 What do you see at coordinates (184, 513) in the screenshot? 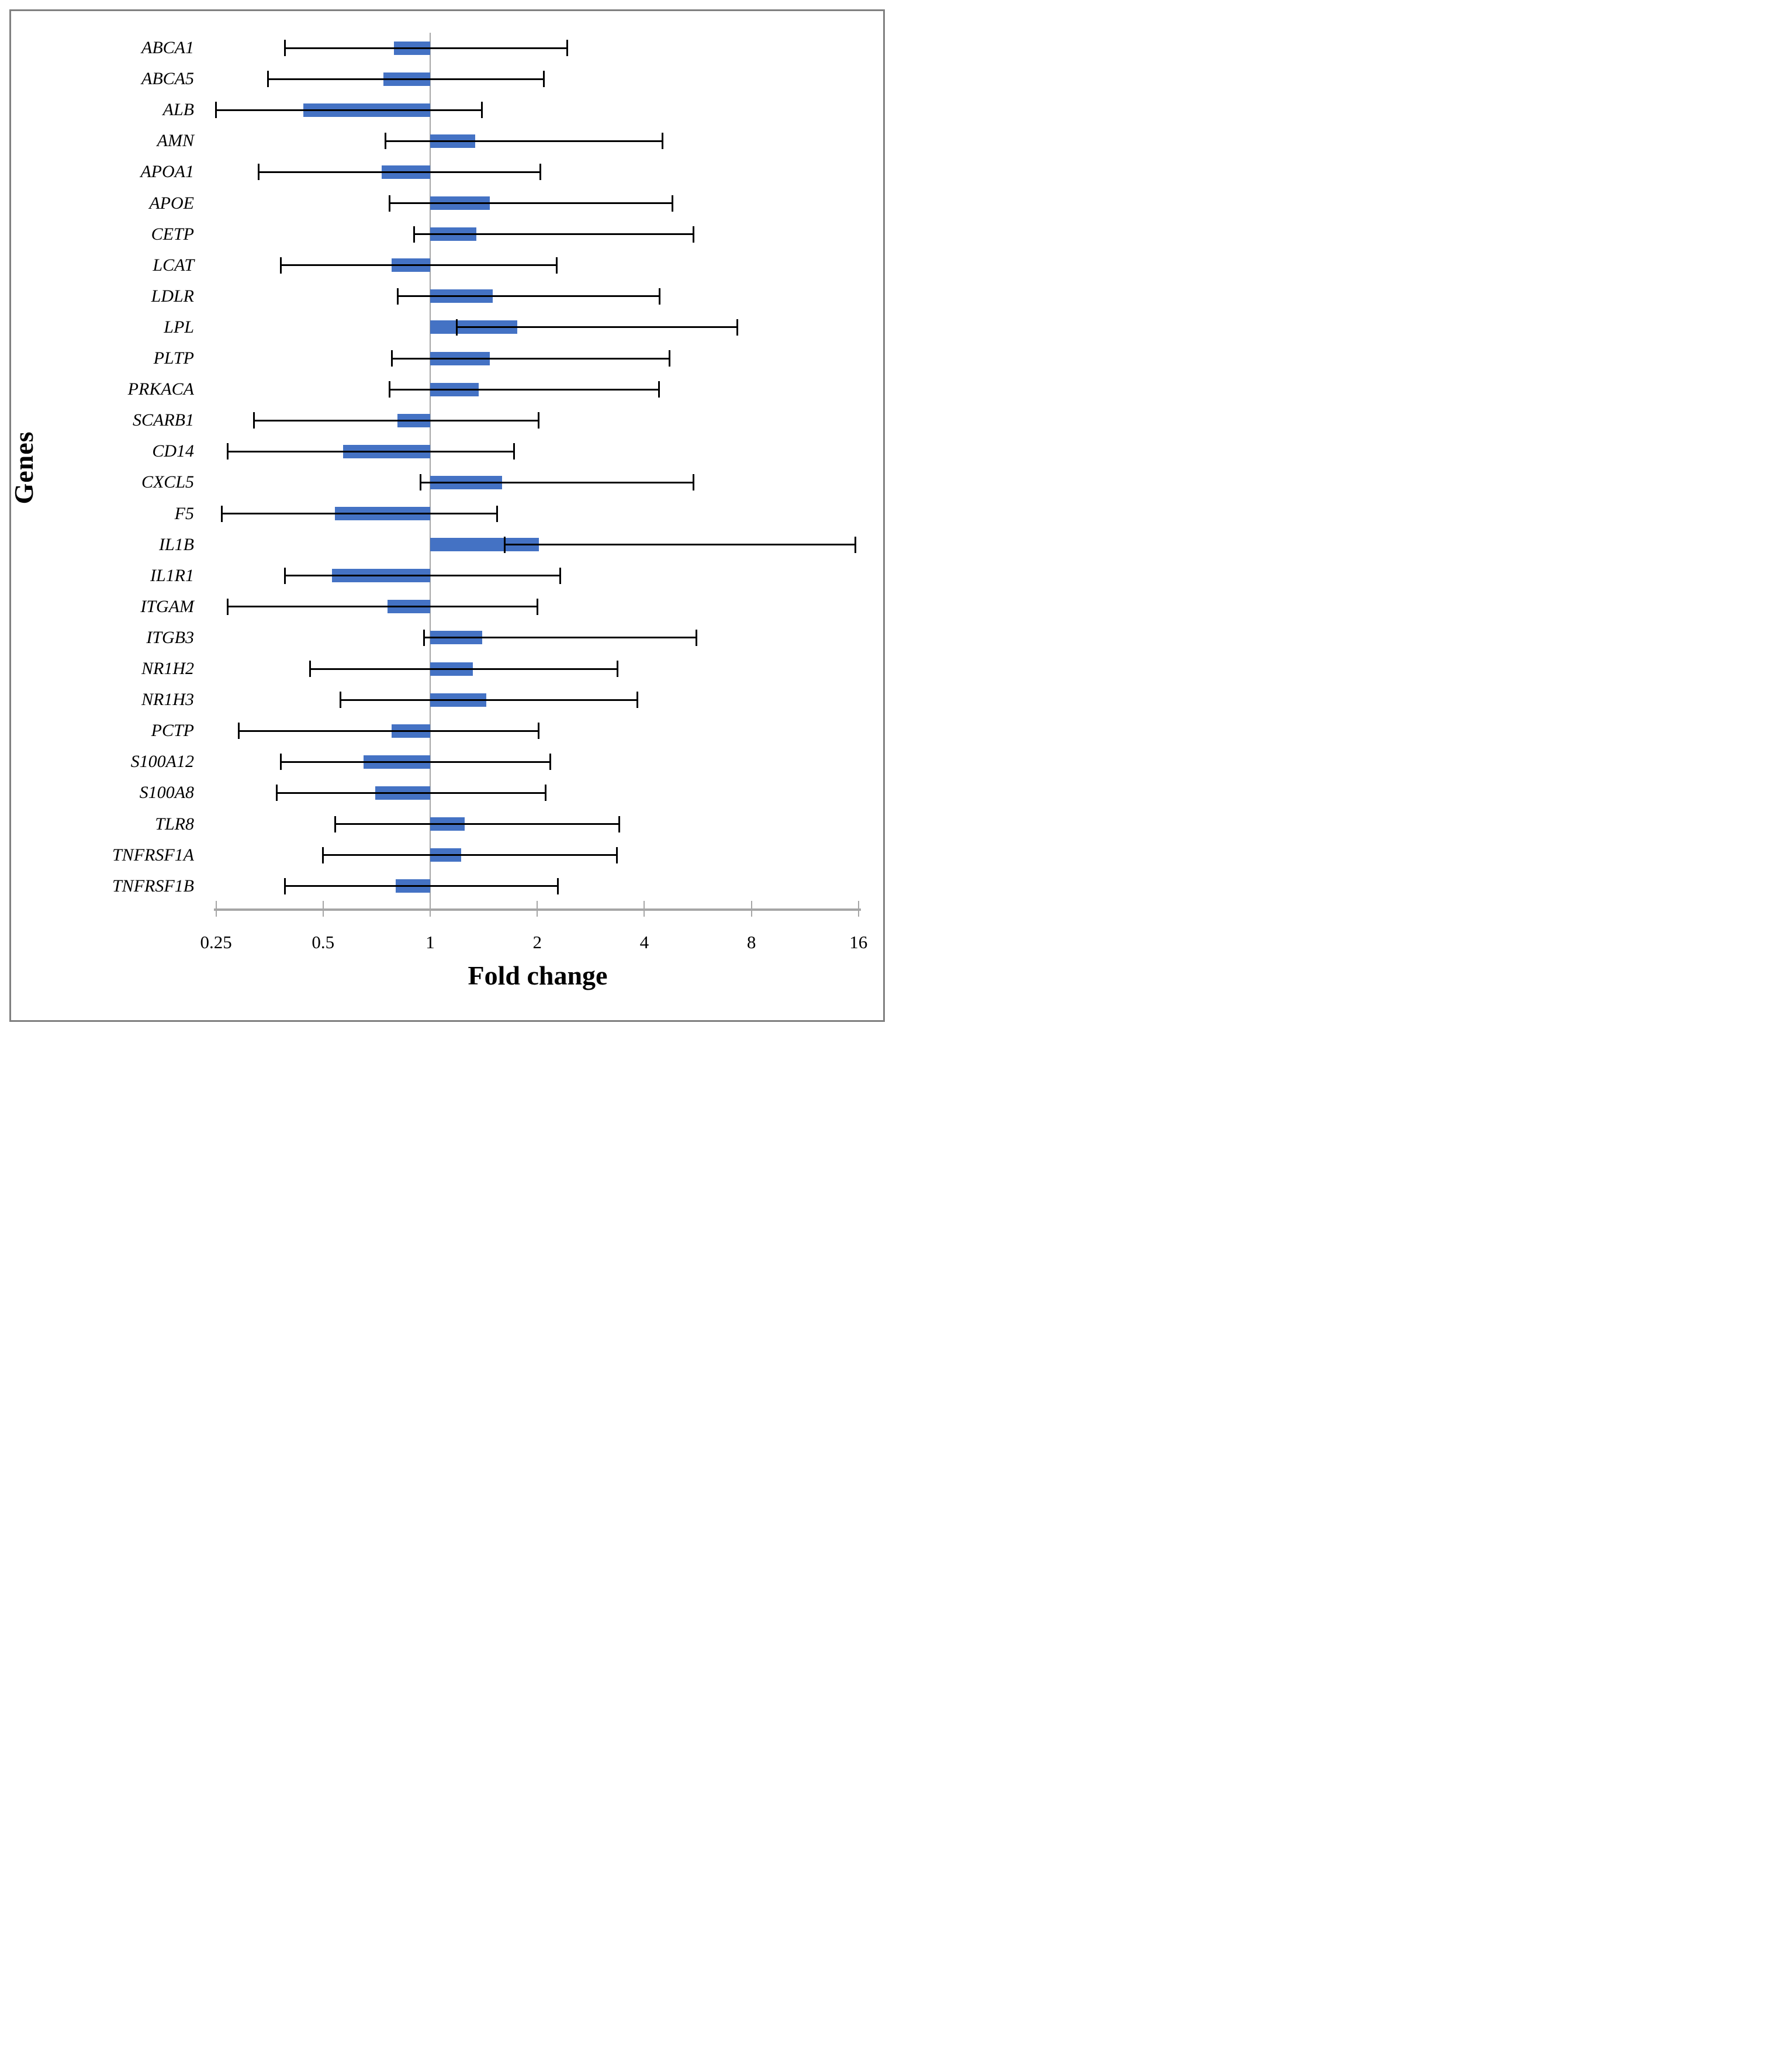
I see `gene-label: F5` at bounding box center [184, 513].